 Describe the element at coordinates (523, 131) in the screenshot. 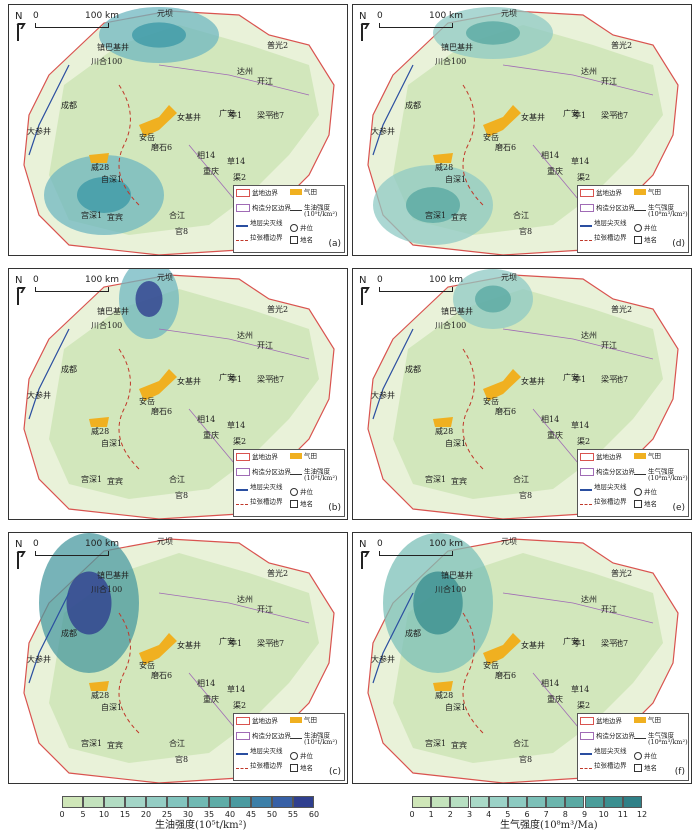

I see `basin-map` at that location.